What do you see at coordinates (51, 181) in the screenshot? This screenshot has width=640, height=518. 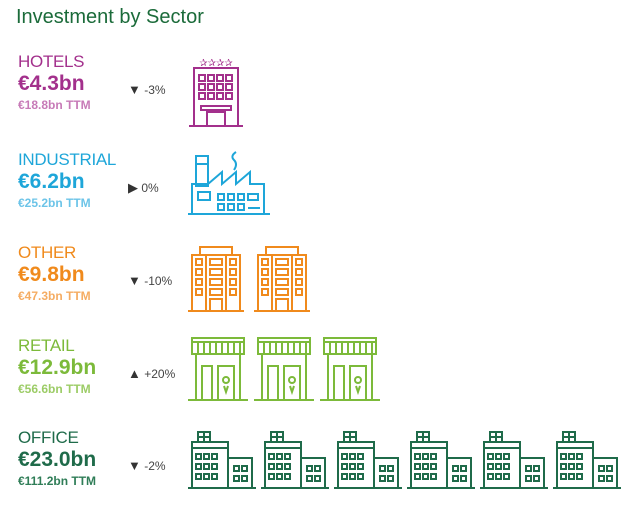 I see `sector-value: €6.2bn` at bounding box center [51, 181].